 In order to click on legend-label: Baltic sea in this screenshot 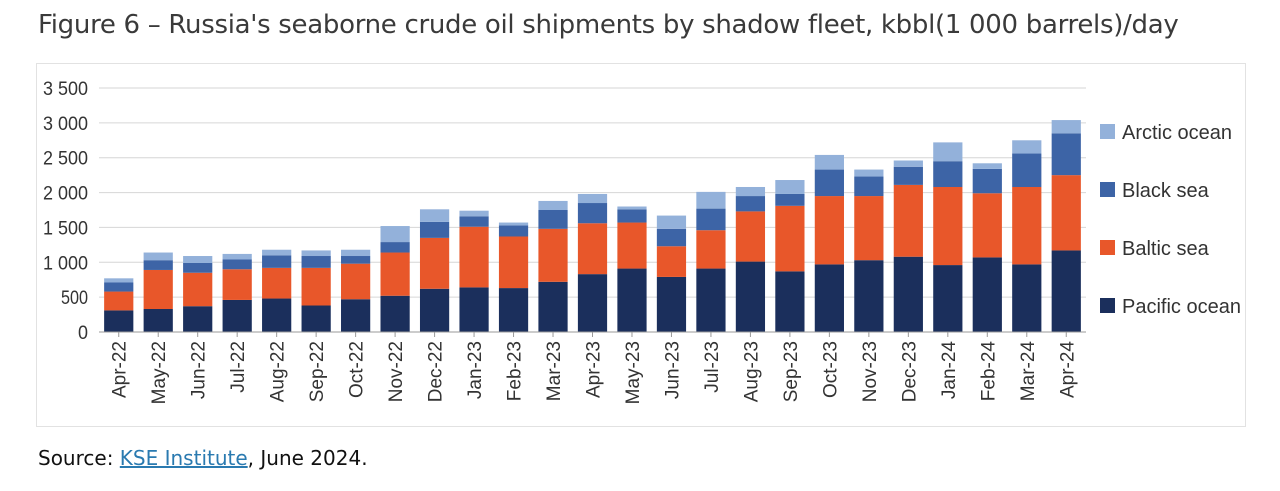, I will do `click(1166, 249)`.